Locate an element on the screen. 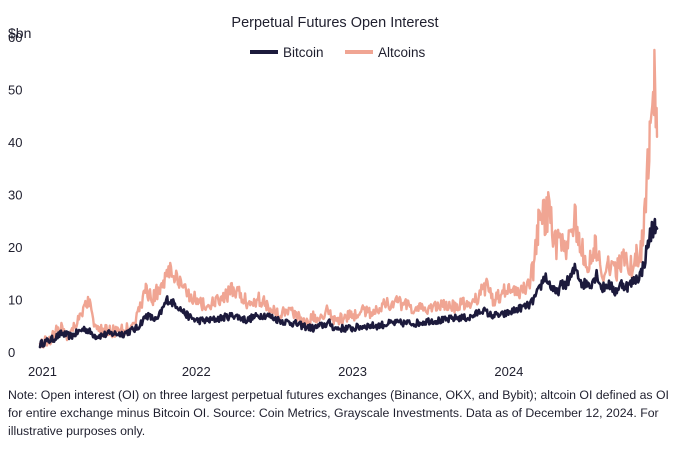 This screenshot has width=680, height=453. y-tick-label: 30 is located at coordinates (15, 195).